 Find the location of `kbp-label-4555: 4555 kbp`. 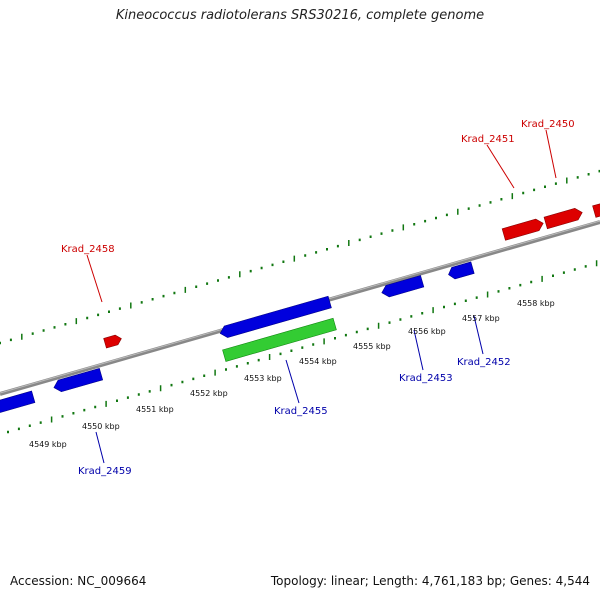

kbp-label-4555: 4555 kbp is located at coordinates (372, 346).